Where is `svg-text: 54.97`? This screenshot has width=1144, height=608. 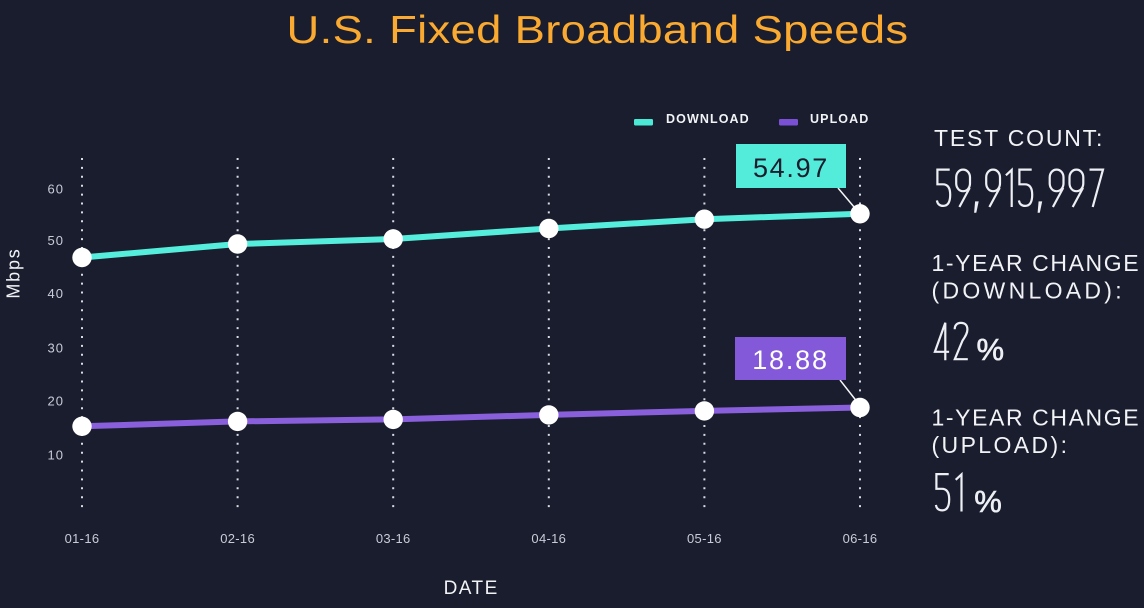
svg-text: 54.97 is located at coordinates (791, 168).